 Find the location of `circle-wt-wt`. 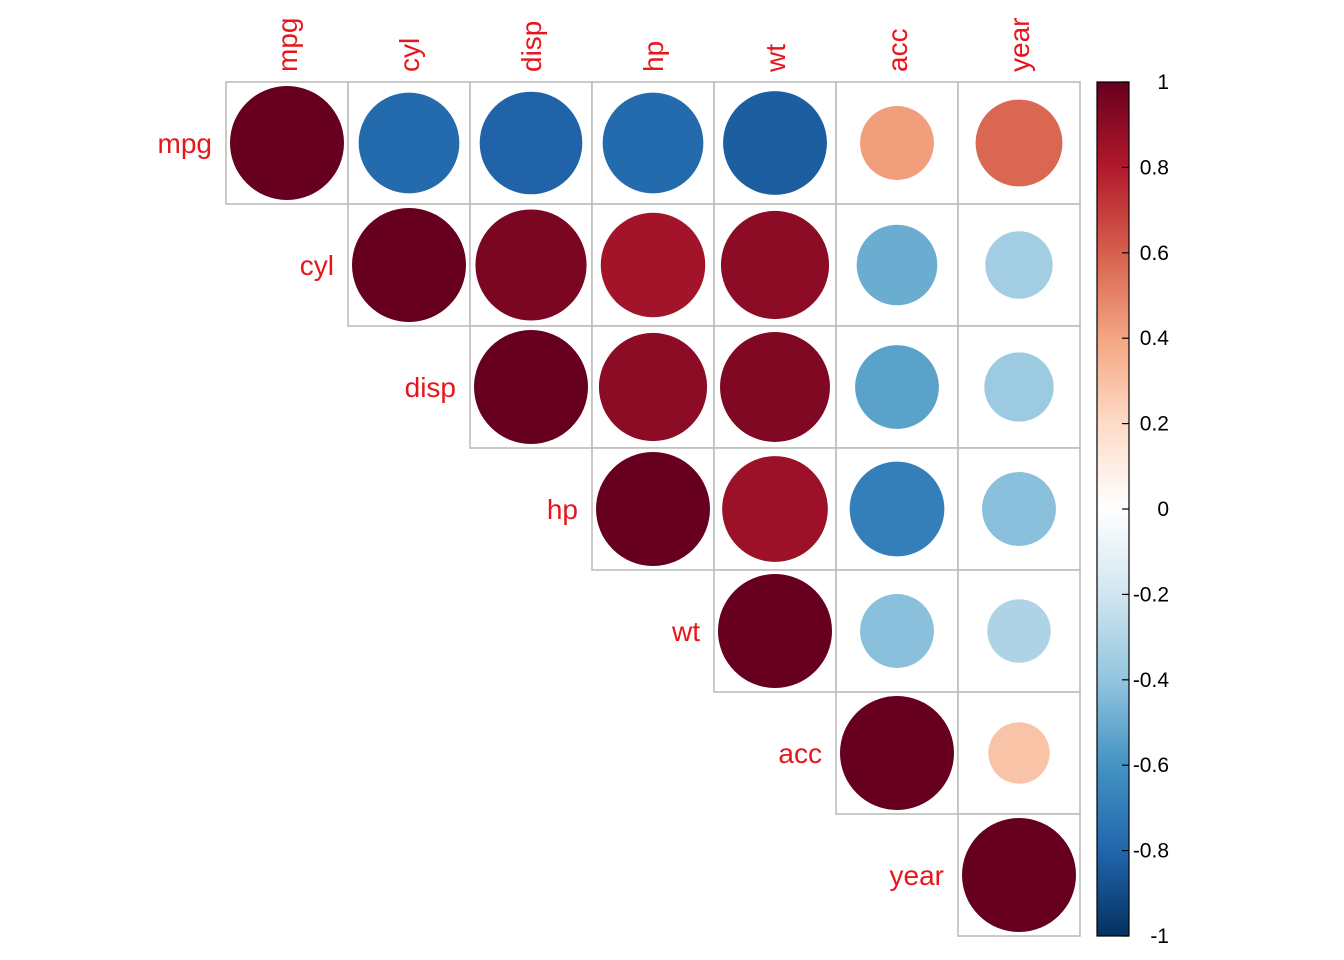

circle-wt-wt is located at coordinates (775, 631).